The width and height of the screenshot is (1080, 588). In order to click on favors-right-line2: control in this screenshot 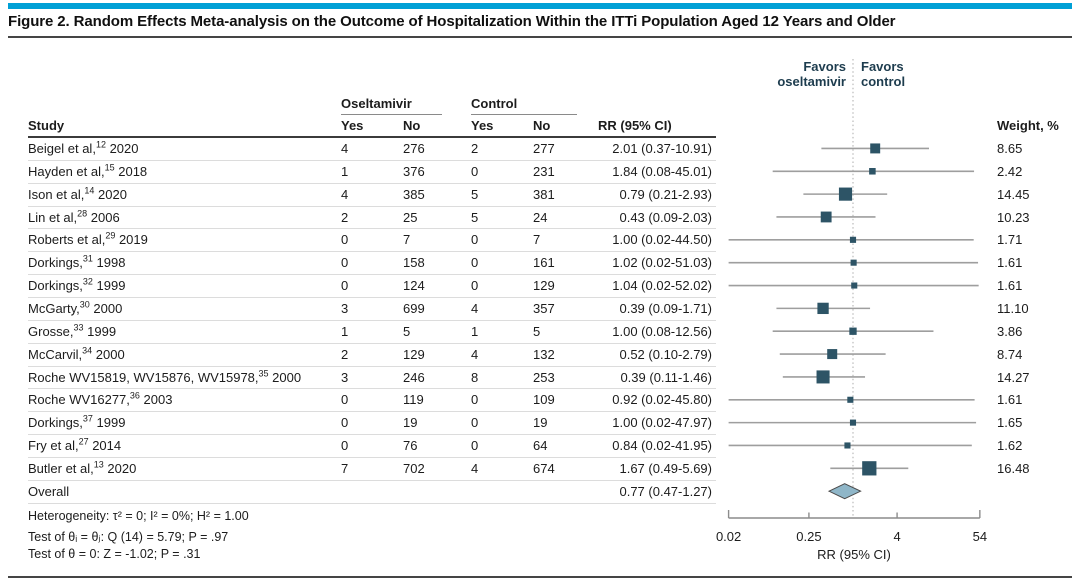, I will do `click(883, 81)`.